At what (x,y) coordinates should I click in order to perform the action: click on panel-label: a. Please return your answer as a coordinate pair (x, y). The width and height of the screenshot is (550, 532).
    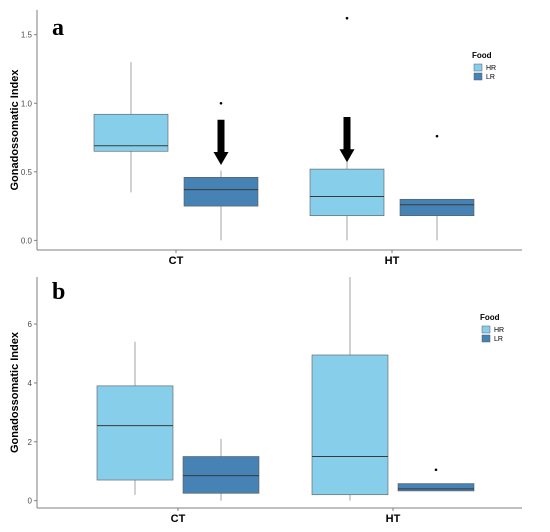
    Looking at the image, I should click on (58, 28).